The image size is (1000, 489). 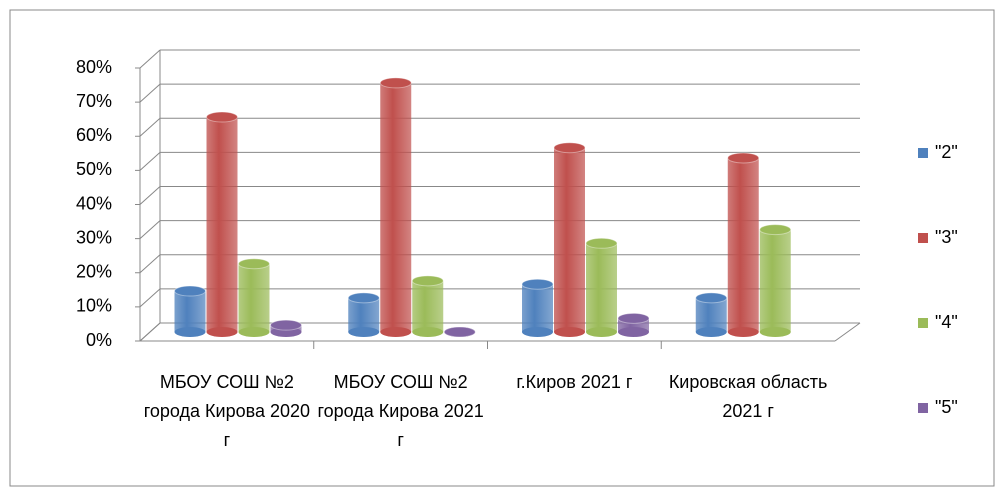 I want to click on y-tick-label: 80%, so click(x=94, y=67).